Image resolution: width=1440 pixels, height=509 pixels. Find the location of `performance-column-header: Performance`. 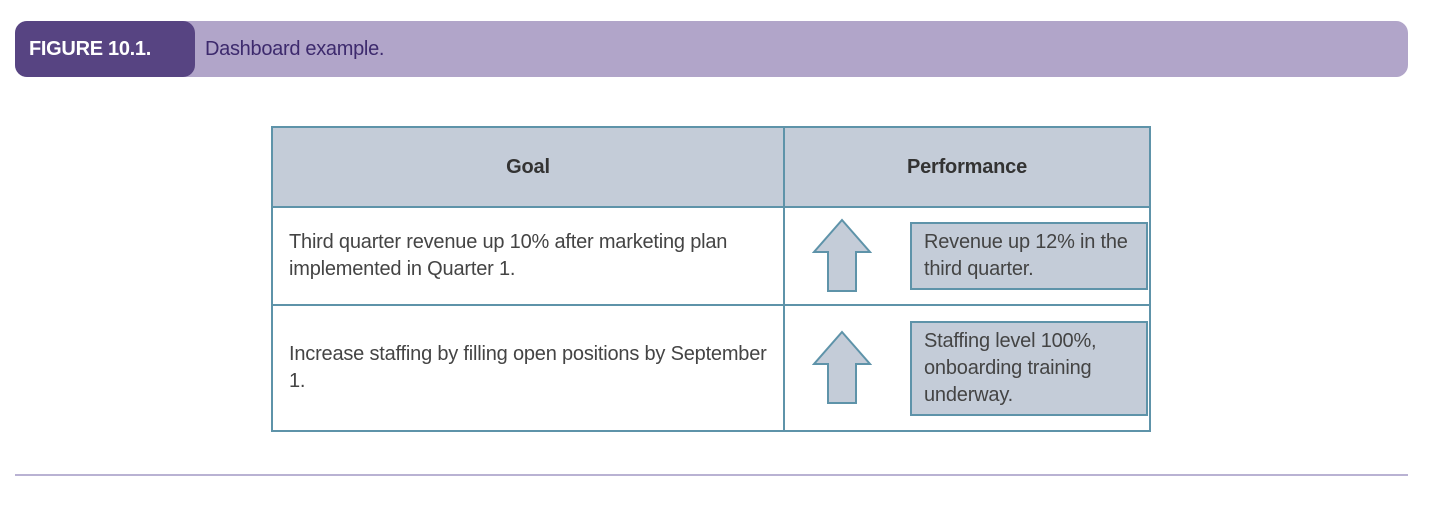

performance-column-header: Performance is located at coordinates (967, 167).